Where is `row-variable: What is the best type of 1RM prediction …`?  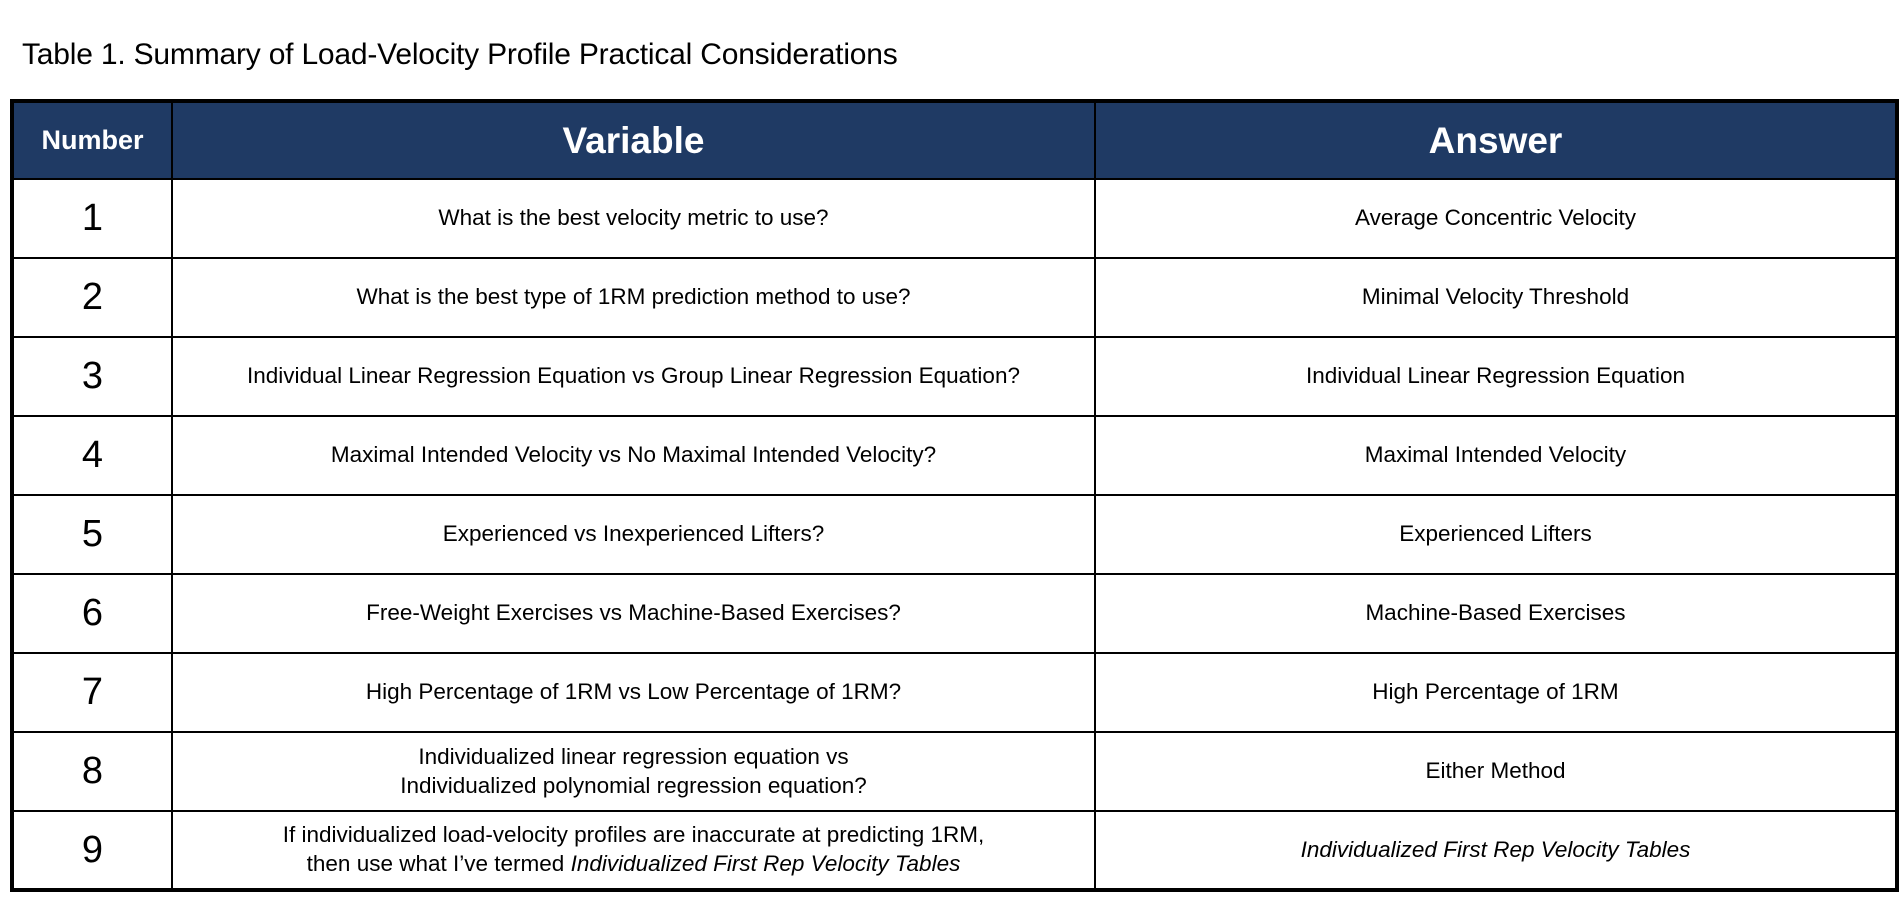 row-variable: What is the best type of 1RM prediction … is located at coordinates (633, 297).